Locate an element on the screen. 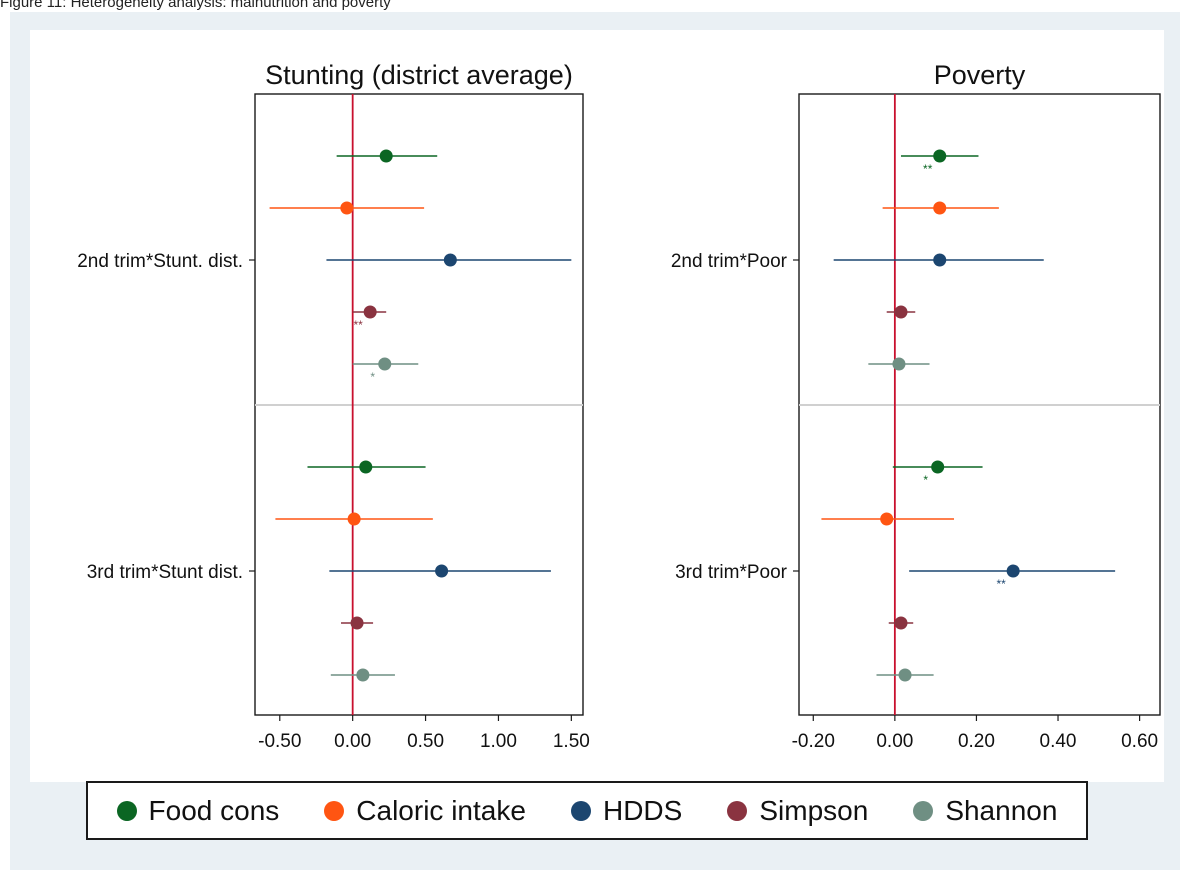 The height and width of the screenshot is (870, 1187). x-tick-label-2-2: 0.20 is located at coordinates (976, 741).